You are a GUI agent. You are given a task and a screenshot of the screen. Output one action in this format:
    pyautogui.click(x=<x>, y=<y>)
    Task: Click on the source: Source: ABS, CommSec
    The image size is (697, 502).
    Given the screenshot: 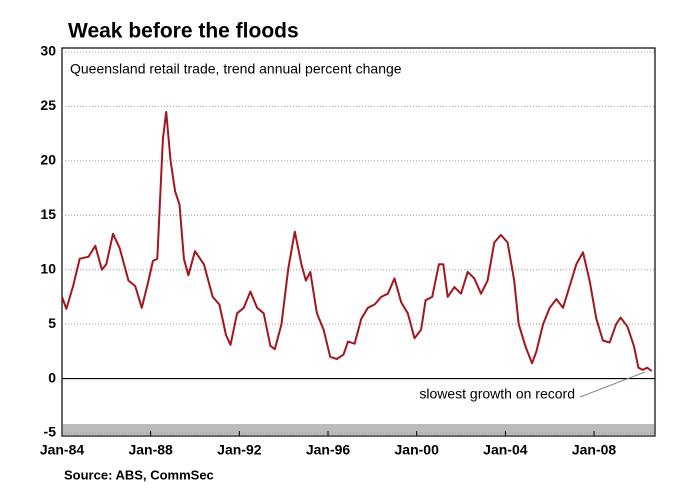 What is the action you would take?
    pyautogui.click(x=139, y=474)
    